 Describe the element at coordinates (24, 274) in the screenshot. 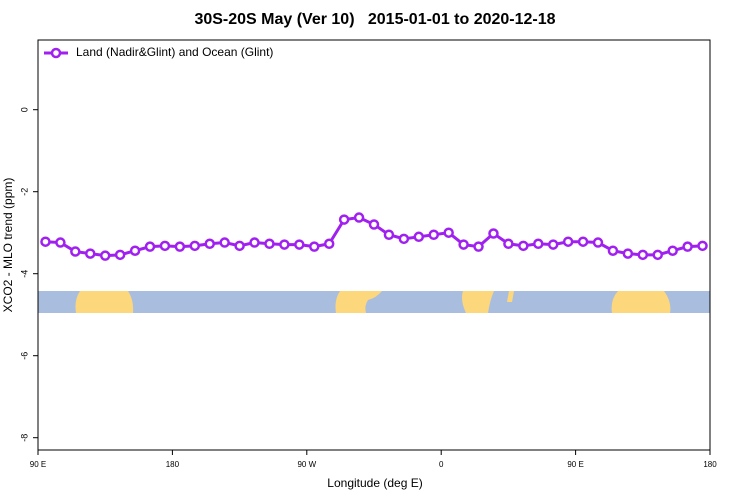

I see `y-tick-label: -4` at that location.